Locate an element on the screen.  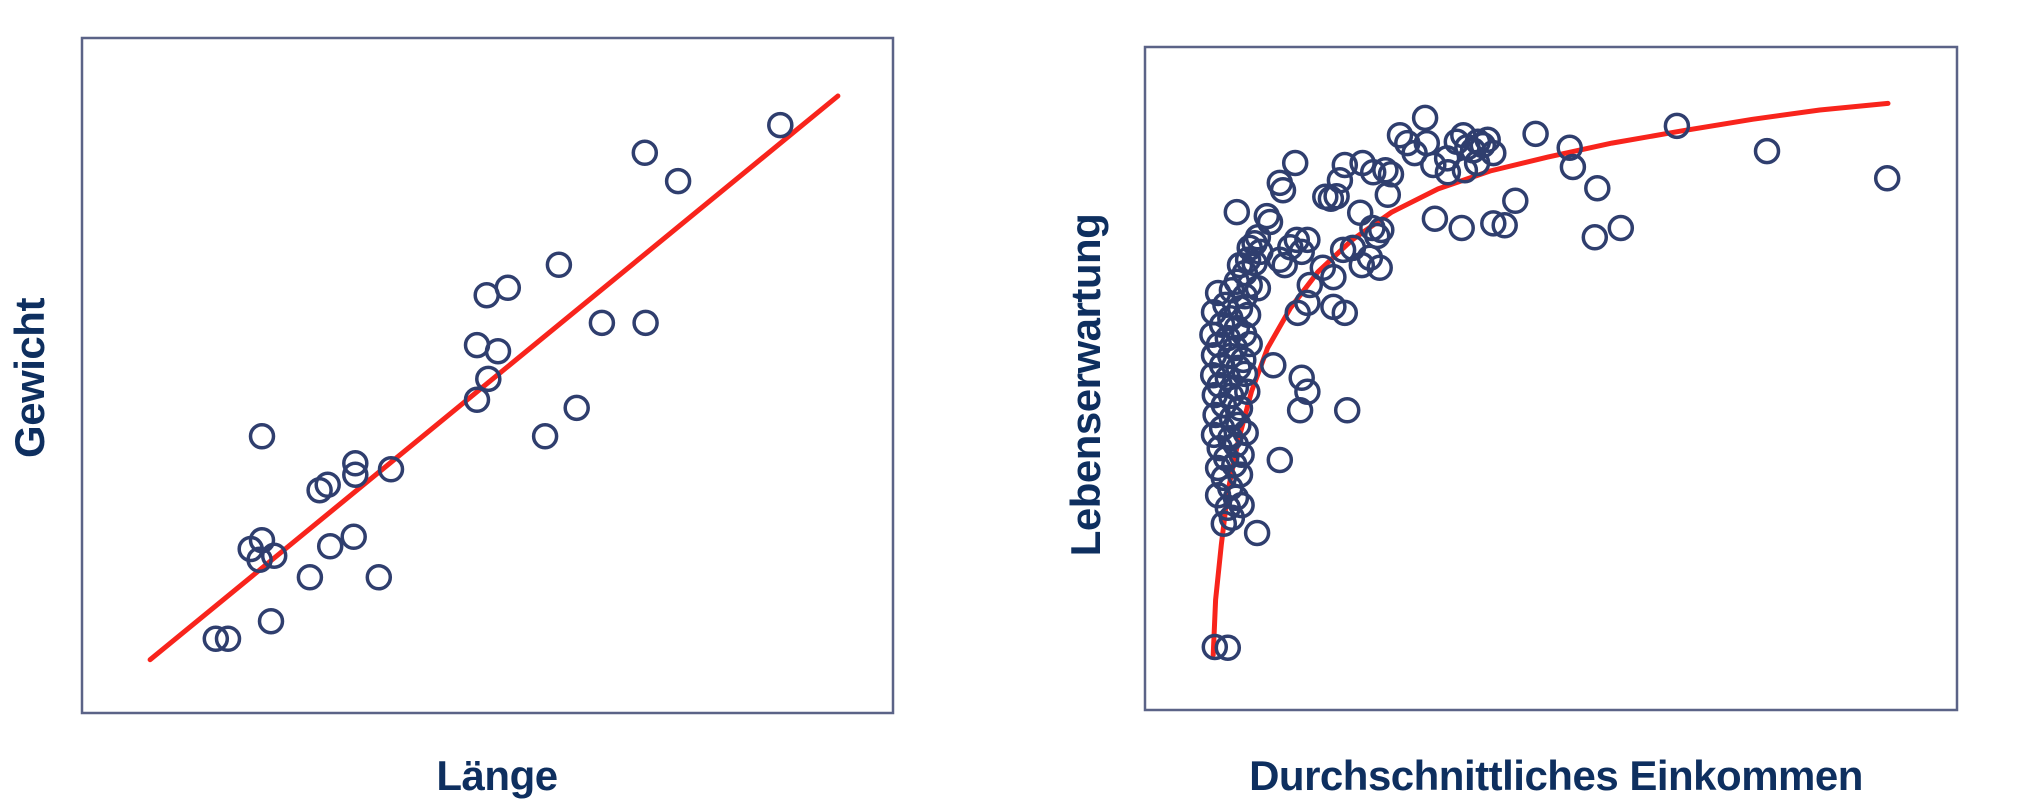
y-axis-label: Lebenserwartung is located at coordinates (1085, 385).